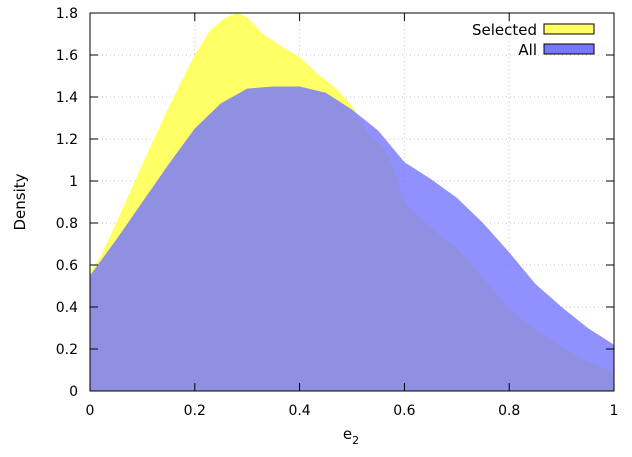 This screenshot has width=632, height=457. Describe the element at coordinates (67, 140) in the screenshot. I see `y-tick-label: 1.2` at that location.